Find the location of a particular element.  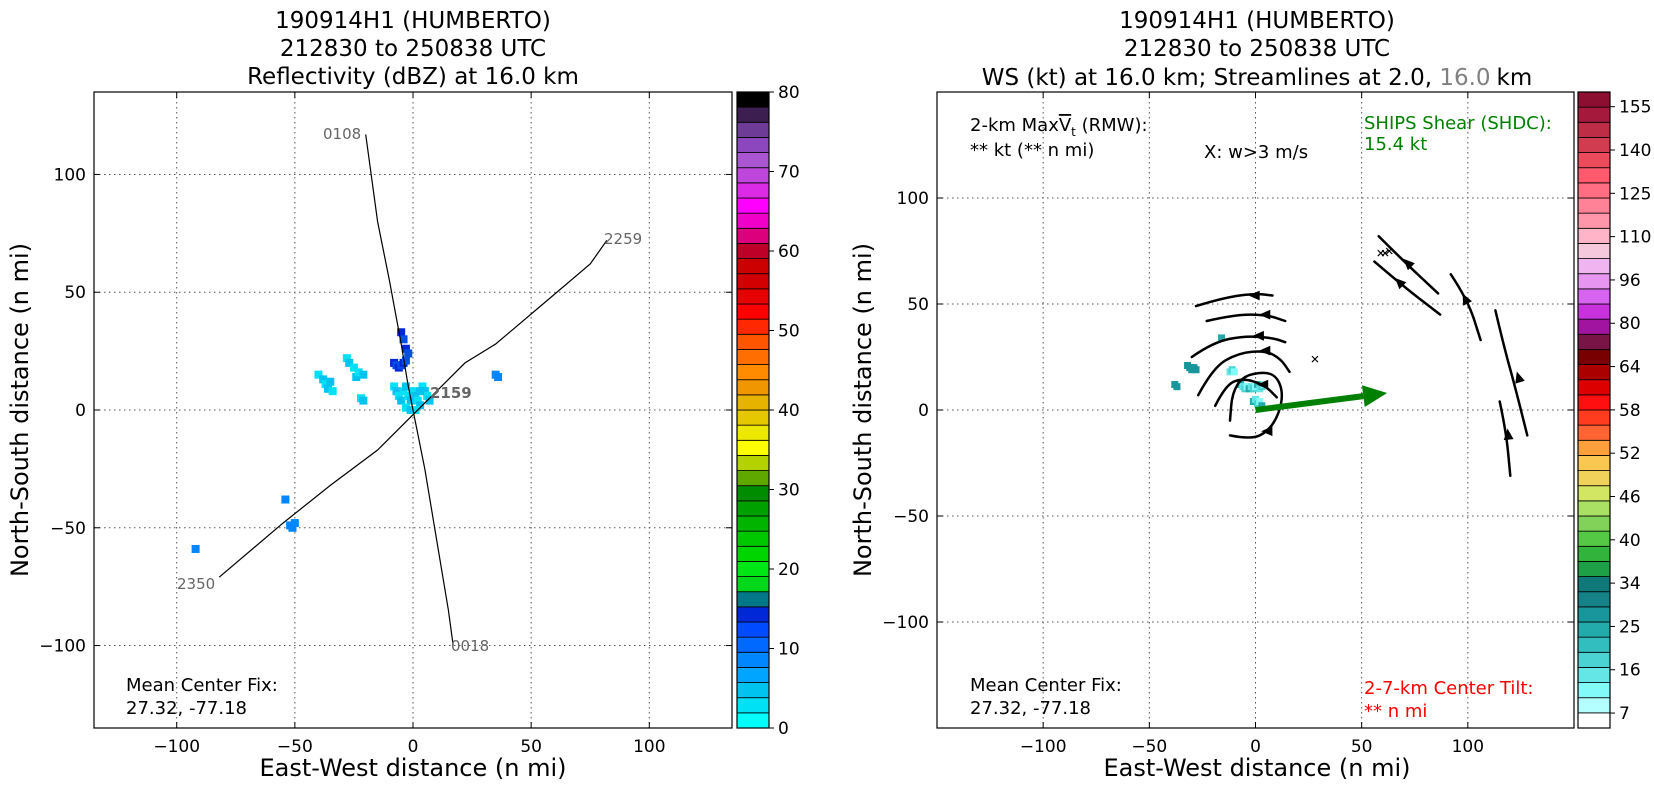

rmw-label: 2-km MaxVt (RMW): is located at coordinates (1059, 127).